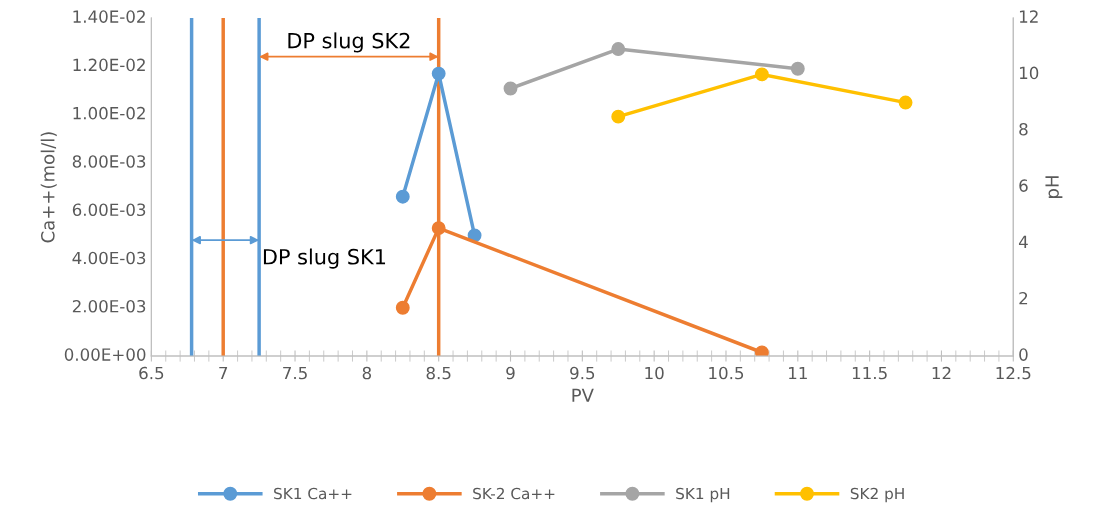 The height and width of the screenshot is (516, 1105). I want to click on x-tick-label: 7, so click(223, 373).